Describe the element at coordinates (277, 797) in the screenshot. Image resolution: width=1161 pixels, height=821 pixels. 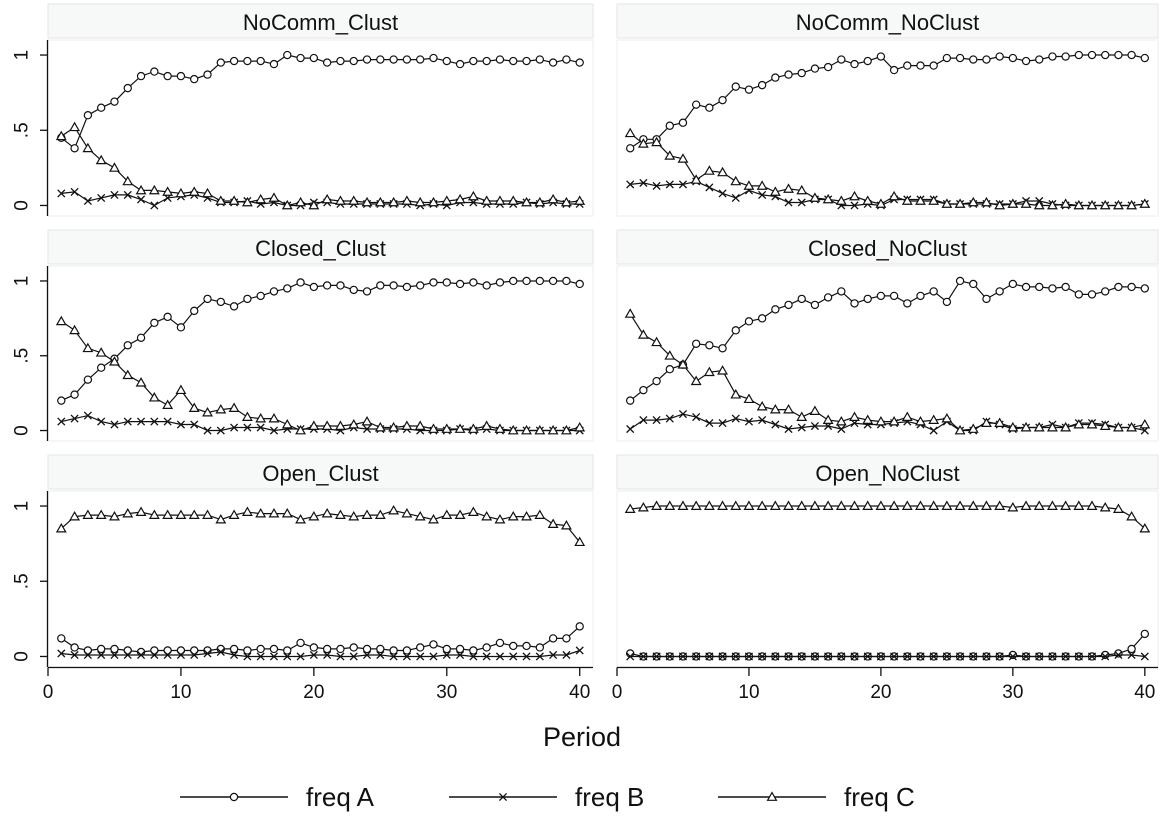
I see `legend-entry-freq-a: freq A` at that location.